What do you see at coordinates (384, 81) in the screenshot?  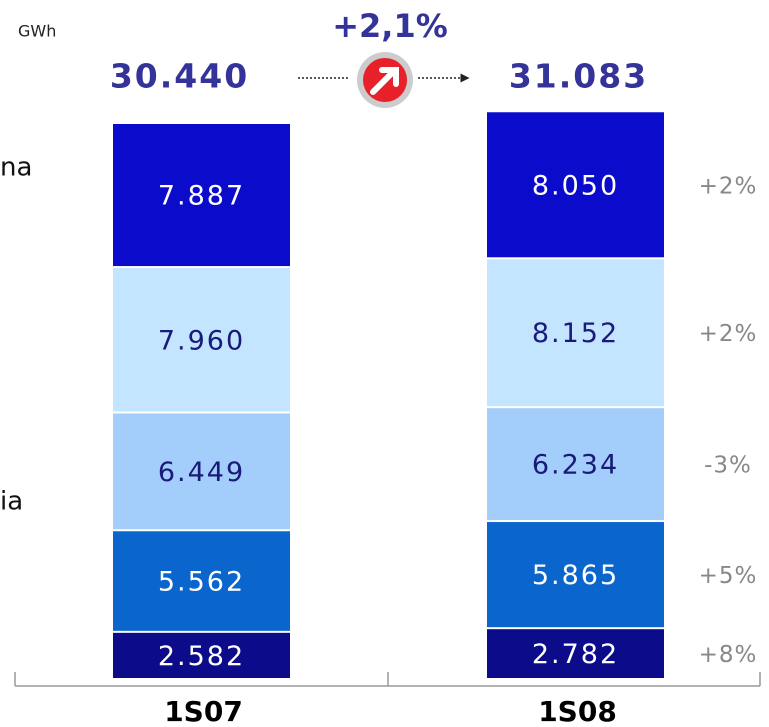 I see `icon-arrow` at bounding box center [384, 81].